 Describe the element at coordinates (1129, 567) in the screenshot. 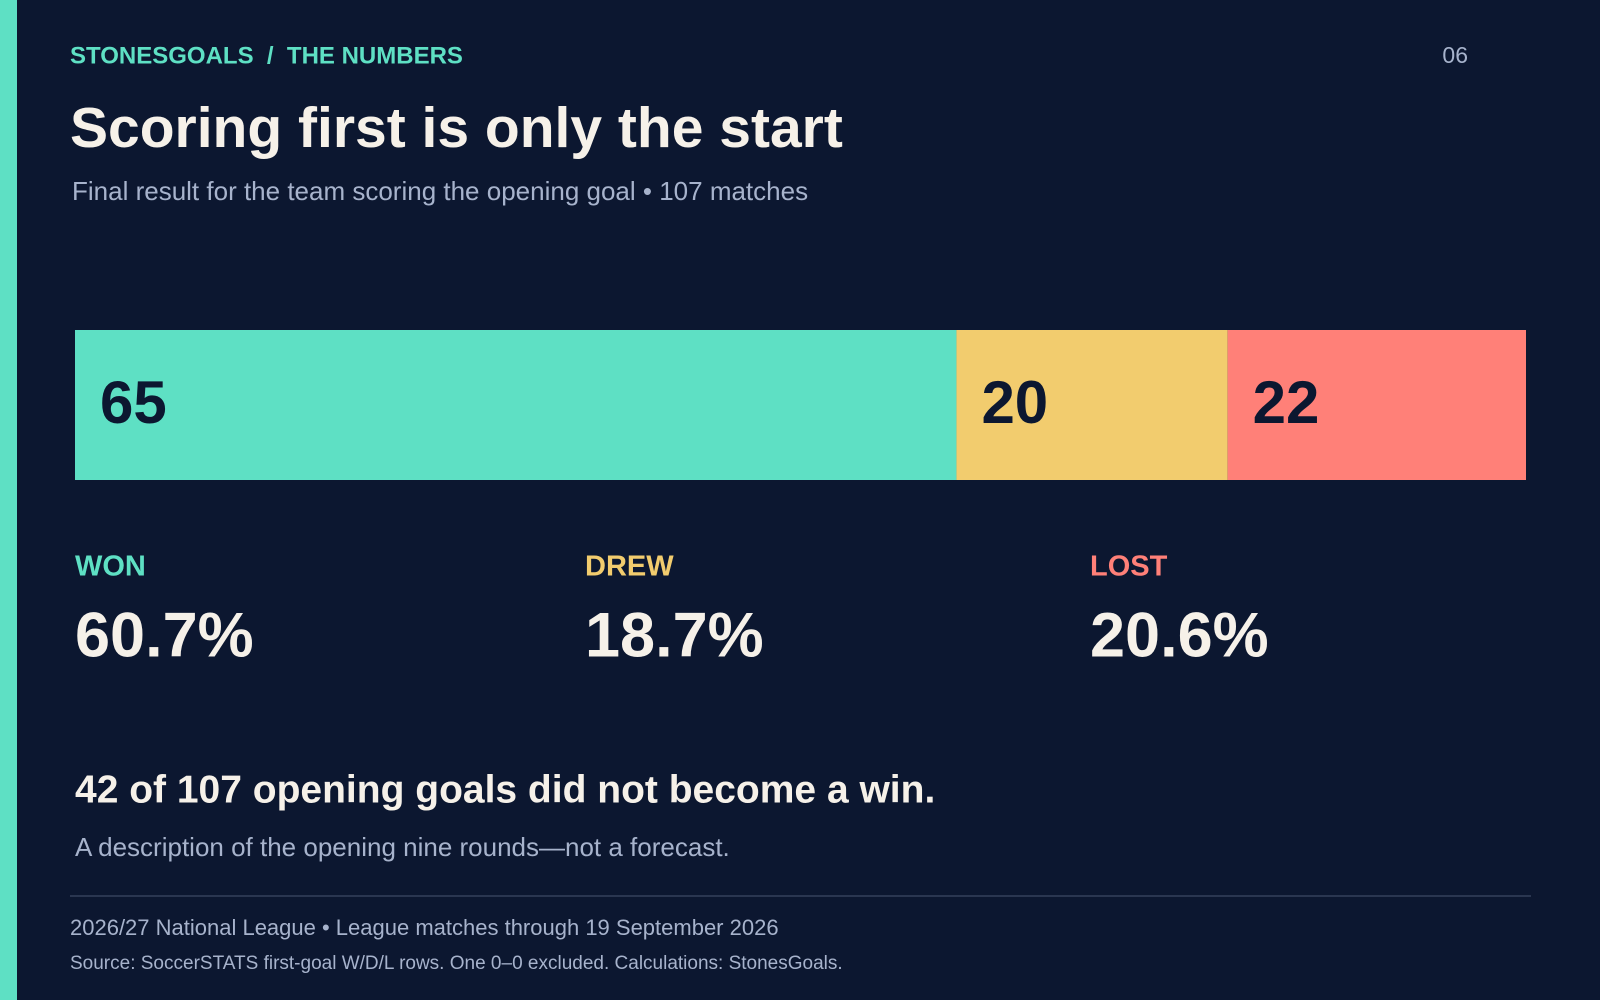

I see `legend-label: LOST` at that location.